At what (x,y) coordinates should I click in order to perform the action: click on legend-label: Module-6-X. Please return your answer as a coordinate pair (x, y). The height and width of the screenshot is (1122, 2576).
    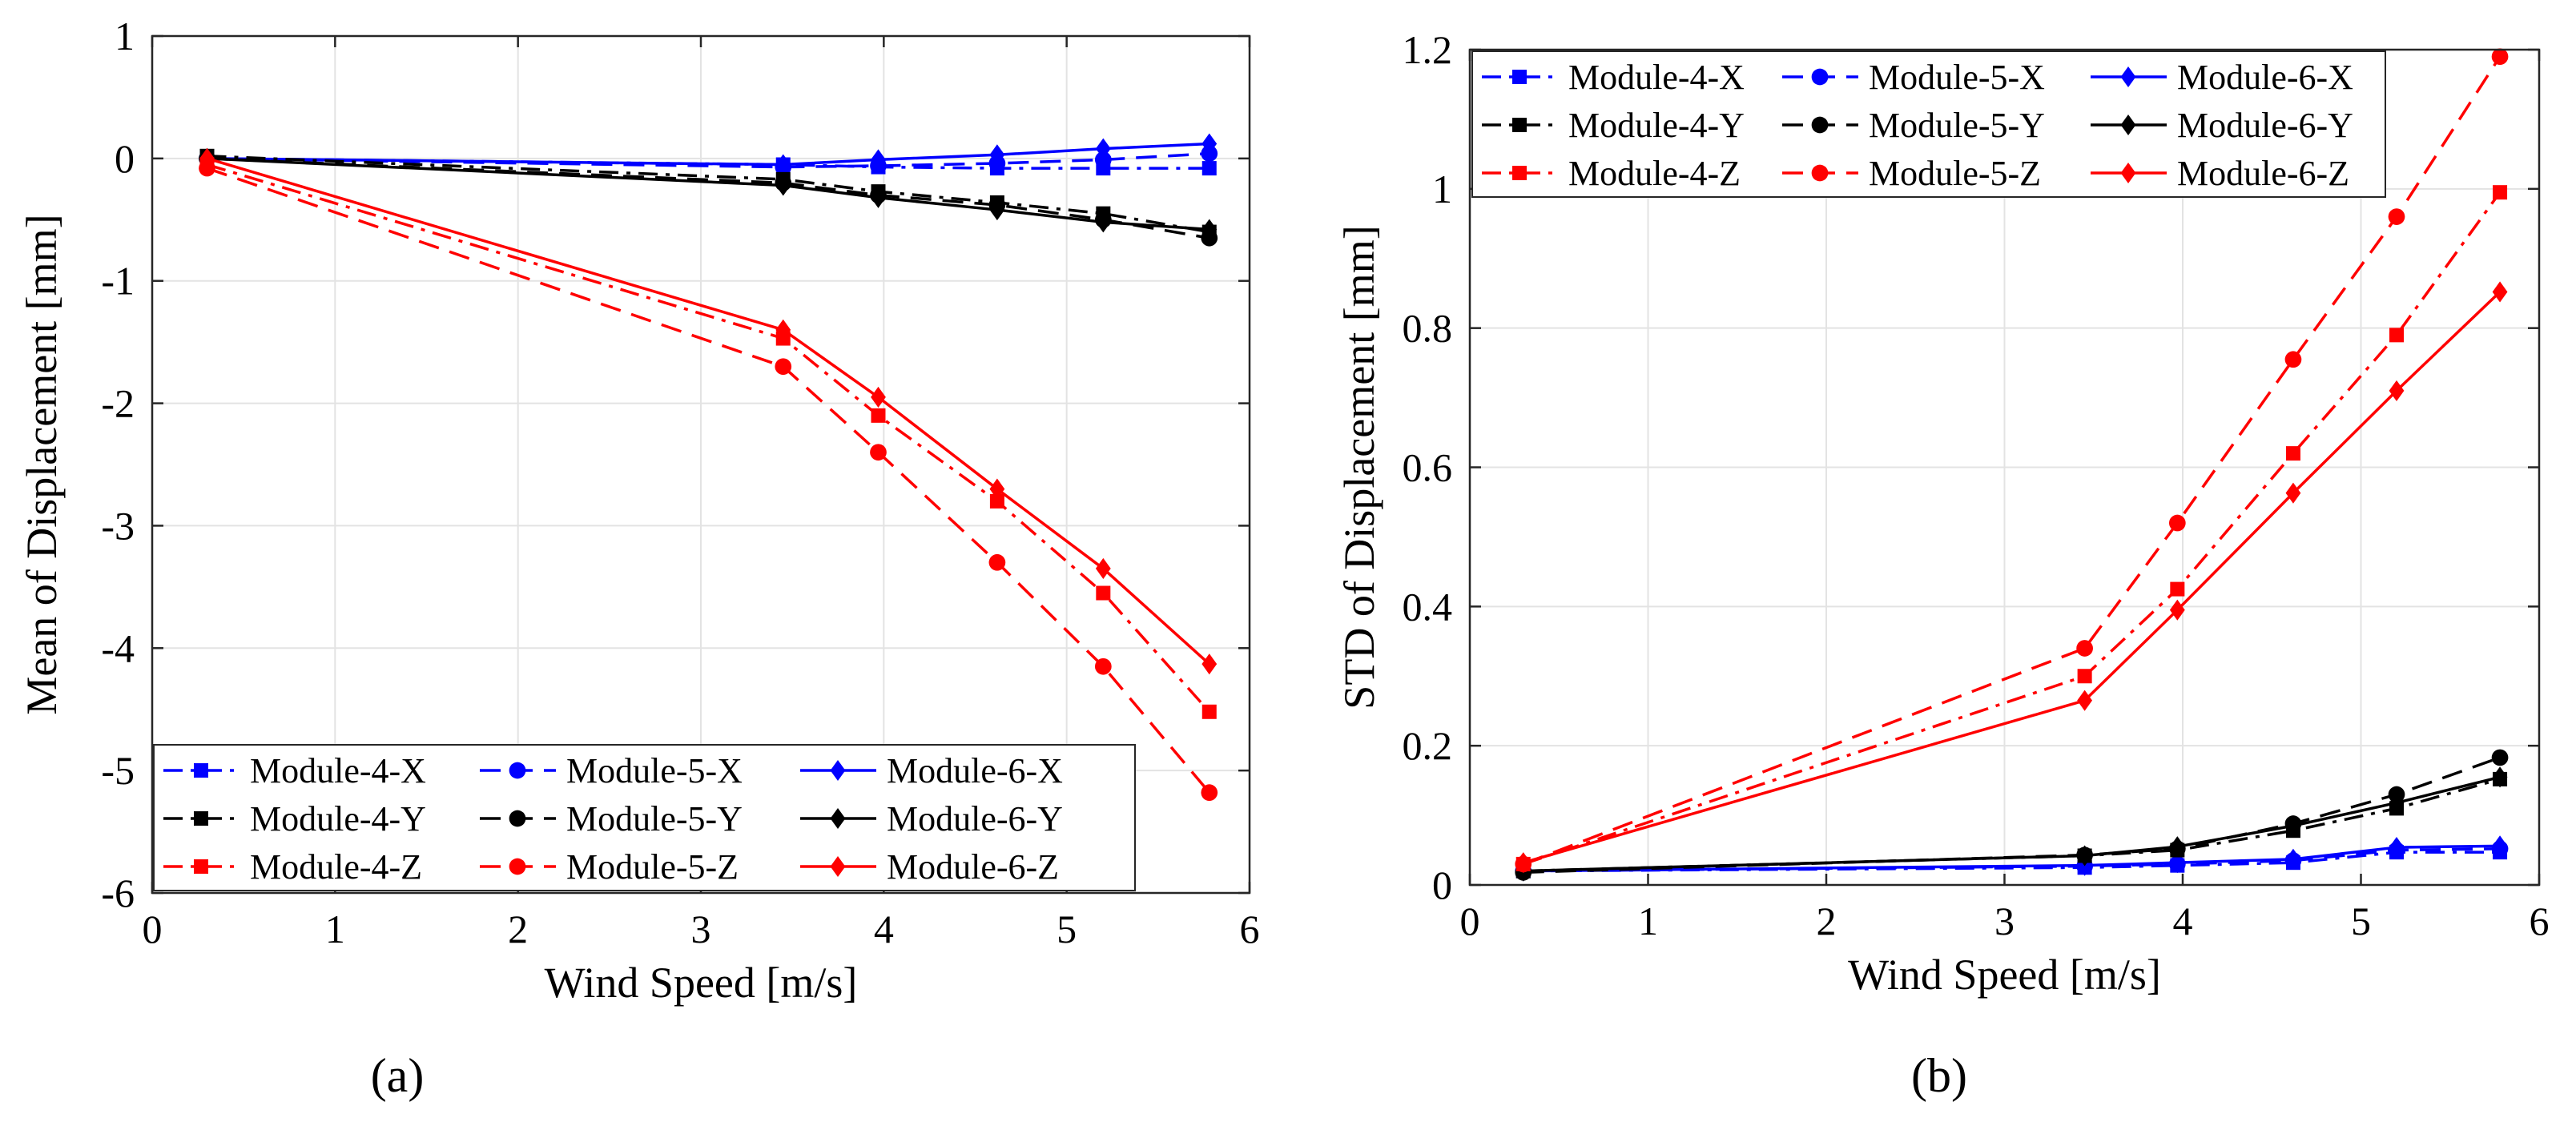
    Looking at the image, I should click on (2265, 78).